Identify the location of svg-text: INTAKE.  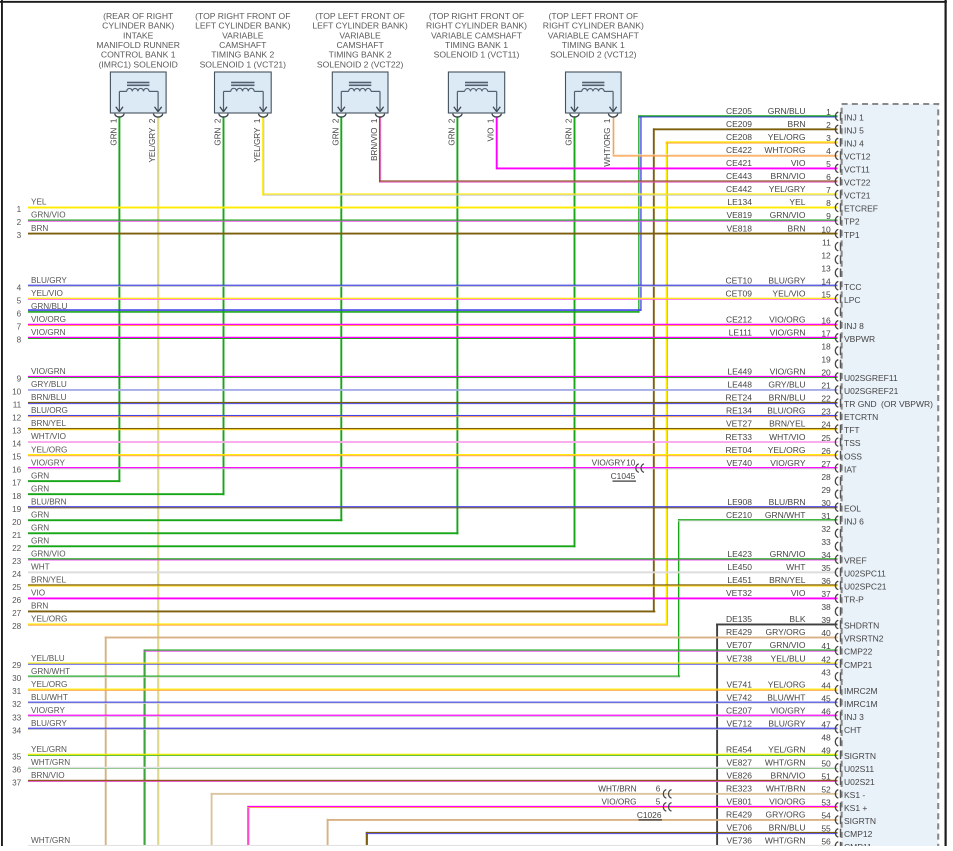
(138, 35).